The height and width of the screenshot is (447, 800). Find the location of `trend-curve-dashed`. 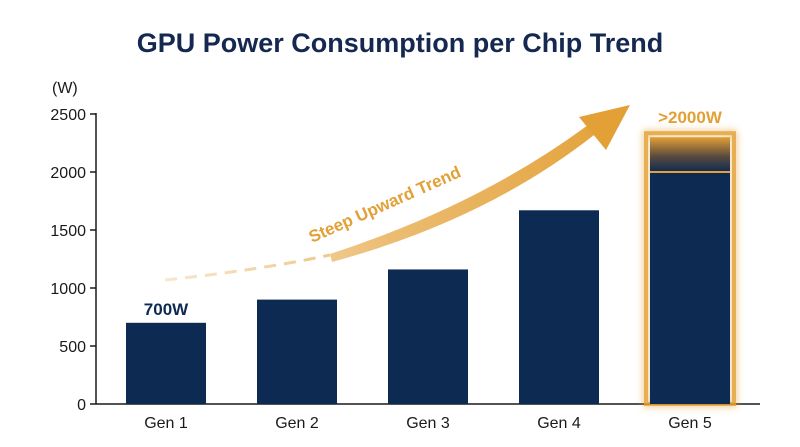

trend-curve-dashed is located at coordinates (247, 267).